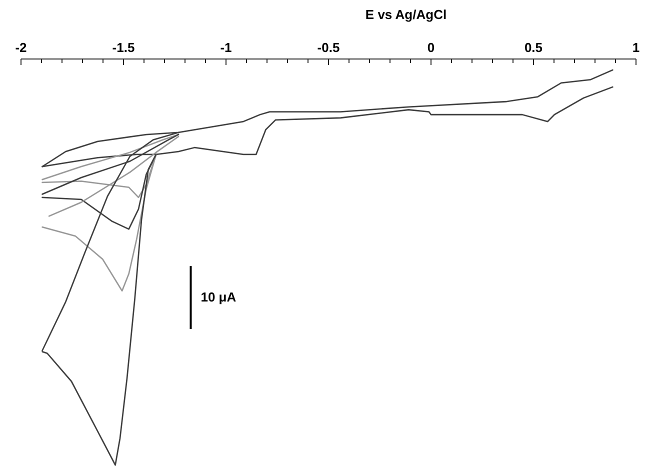  Describe the element at coordinates (328, 47) in the screenshot. I see `x-tick-label: -0.5` at that location.